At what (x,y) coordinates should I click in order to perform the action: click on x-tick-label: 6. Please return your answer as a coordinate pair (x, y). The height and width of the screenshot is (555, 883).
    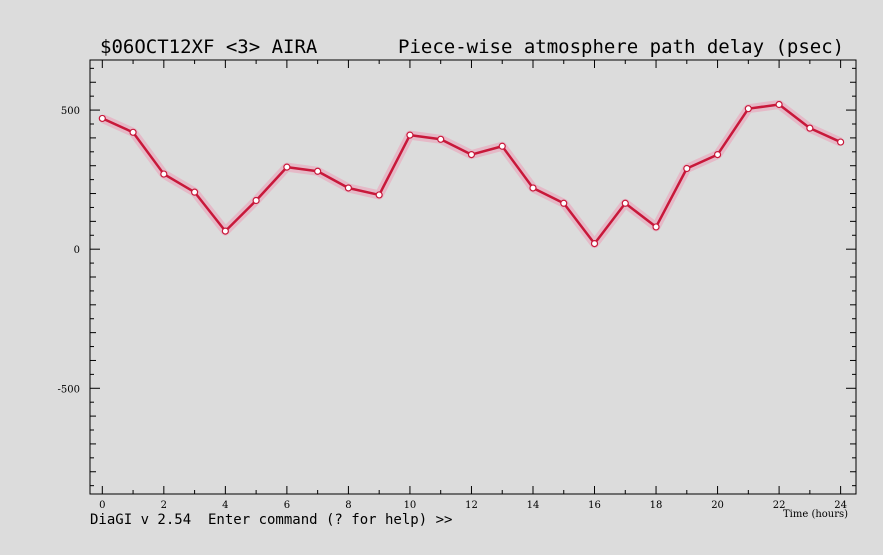
    Looking at the image, I should click on (287, 505).